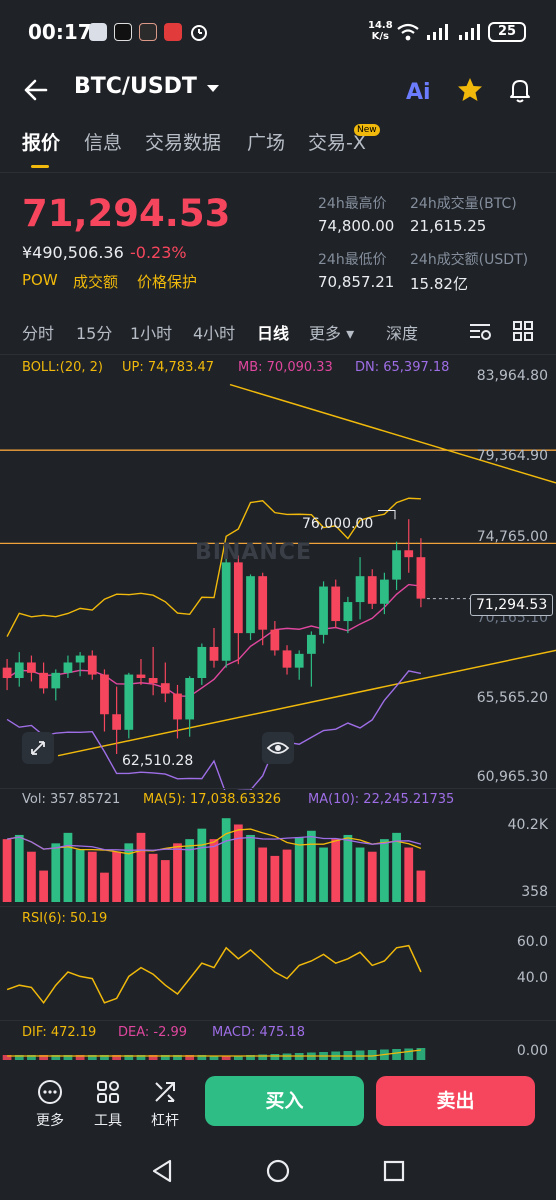  I want to click on boll-dn: DN: 65,397.18, so click(402, 367).